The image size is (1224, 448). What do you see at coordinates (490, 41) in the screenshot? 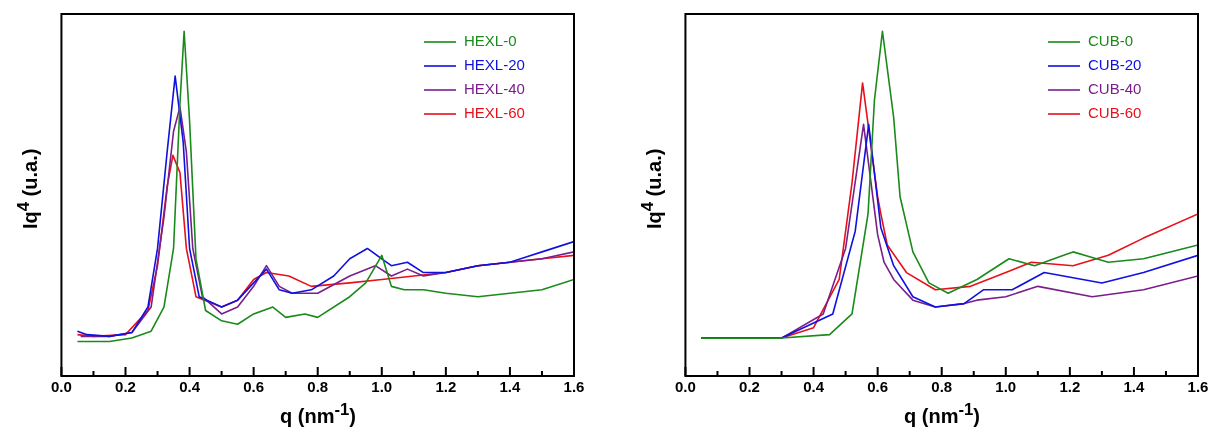
I see `legend-label: HEXL-0` at bounding box center [490, 41].